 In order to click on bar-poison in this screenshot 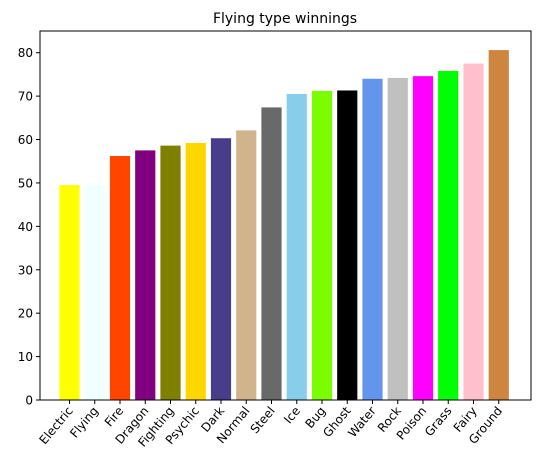, I will do `click(423, 238)`.